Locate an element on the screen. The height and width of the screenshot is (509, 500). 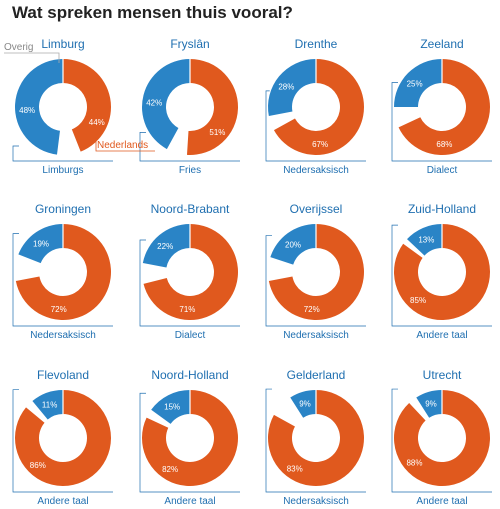
other-percent-label: 13% is located at coordinates (426, 240).